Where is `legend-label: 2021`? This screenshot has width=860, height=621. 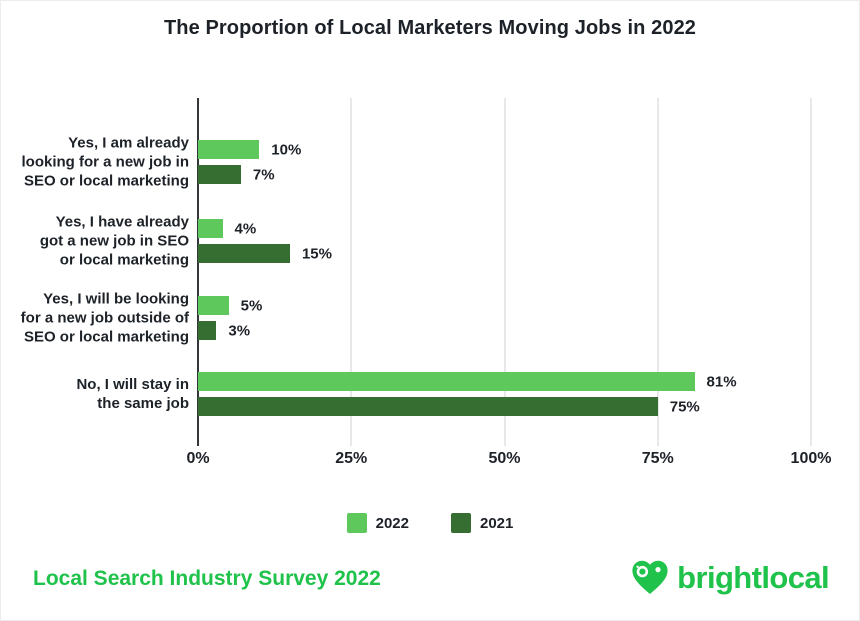 legend-label: 2021 is located at coordinates (497, 523).